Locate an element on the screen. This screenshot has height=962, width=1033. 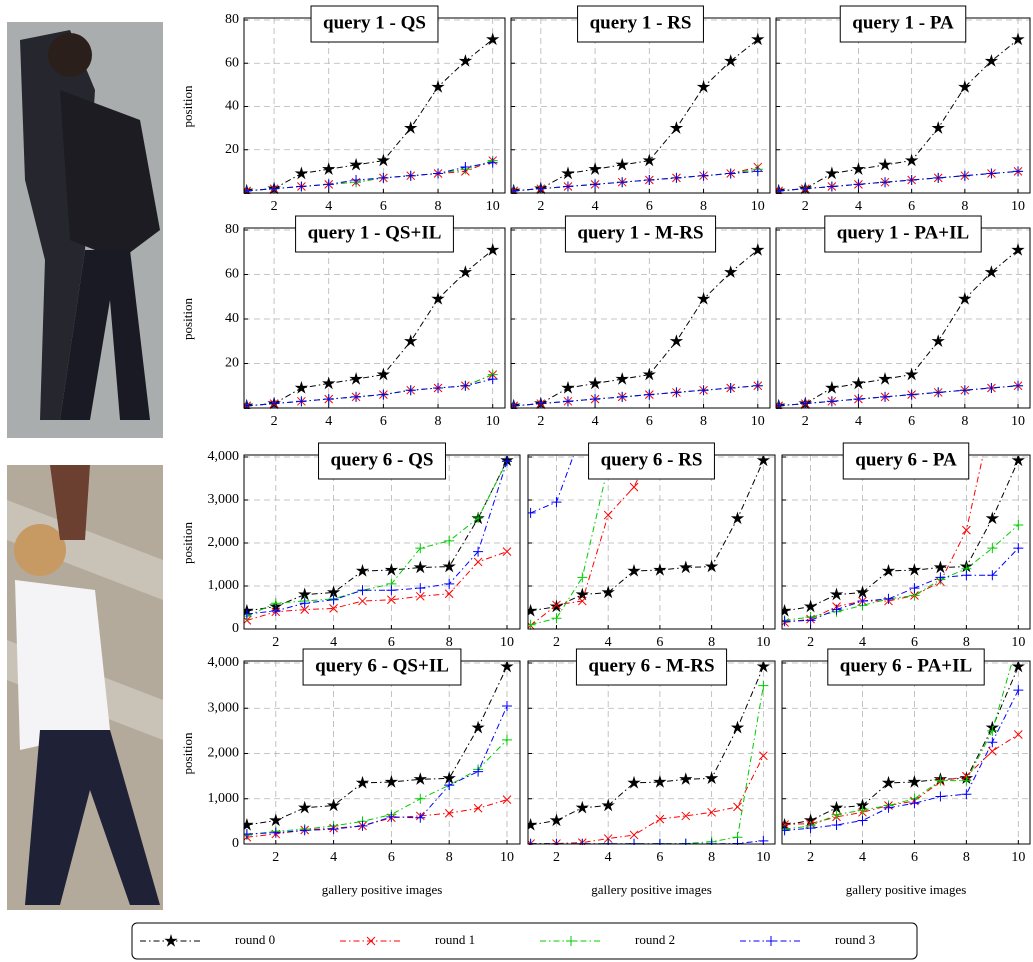
legend: round 0 round 1 round 2 round 3 is located at coordinates (524, 941).